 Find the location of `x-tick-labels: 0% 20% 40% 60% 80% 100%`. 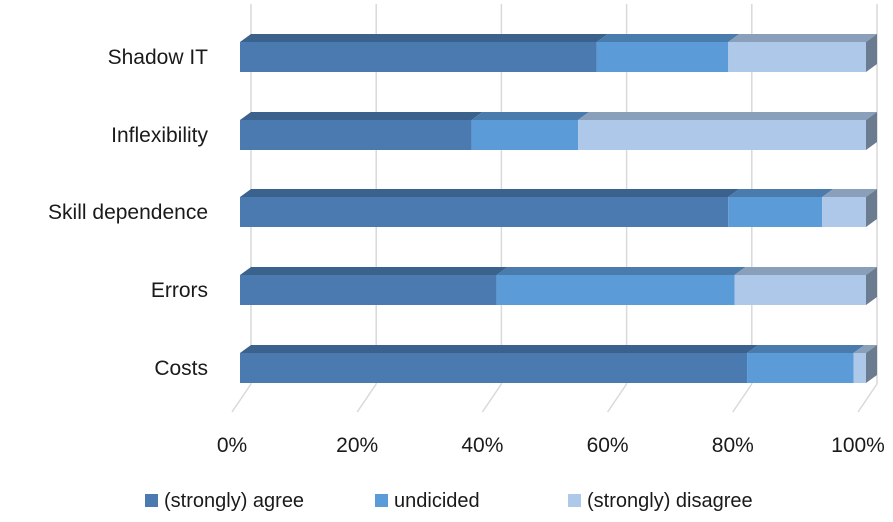

x-tick-labels: 0% 20% 40% 60% 80% 100% is located at coordinates (551, 445).